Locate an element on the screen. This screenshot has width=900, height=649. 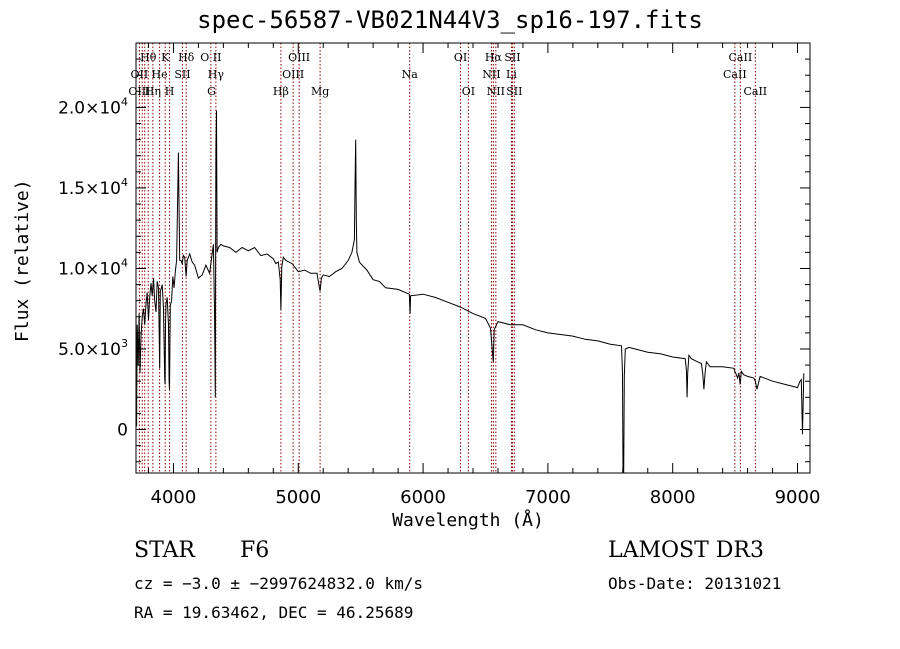
coordinates: RA = 19.63462, DEC = 46.25689 is located at coordinates (274, 612).